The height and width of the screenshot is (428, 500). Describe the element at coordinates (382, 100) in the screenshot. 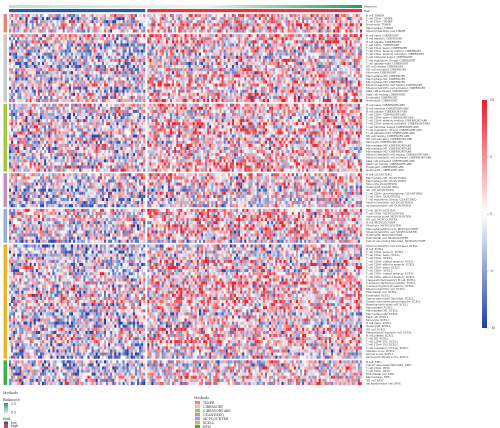

I see `row-label: Neutrophil_CIBERSORT` at that location.